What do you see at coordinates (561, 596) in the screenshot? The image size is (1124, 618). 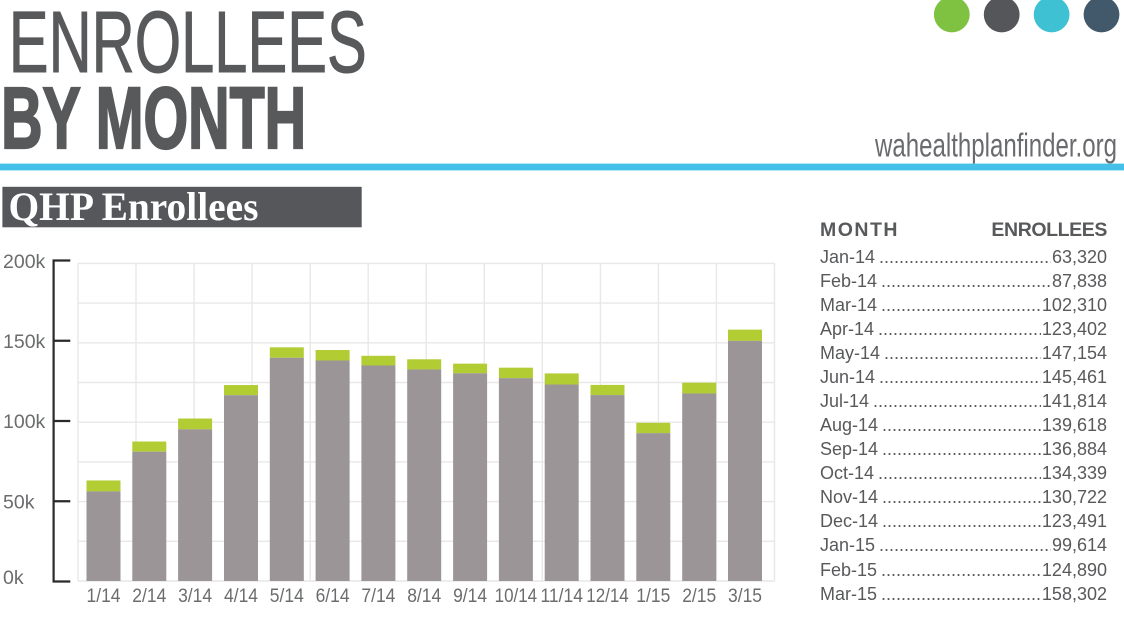 I see `svg-text: 11/14` at bounding box center [561, 596].